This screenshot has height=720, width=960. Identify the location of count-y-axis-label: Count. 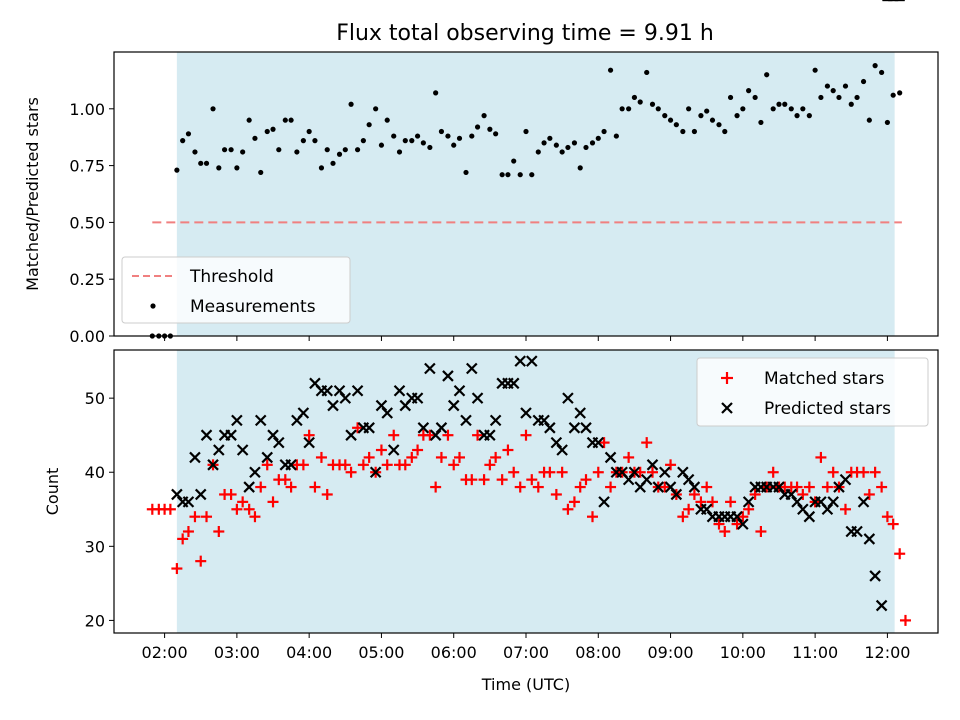
(52, 492).